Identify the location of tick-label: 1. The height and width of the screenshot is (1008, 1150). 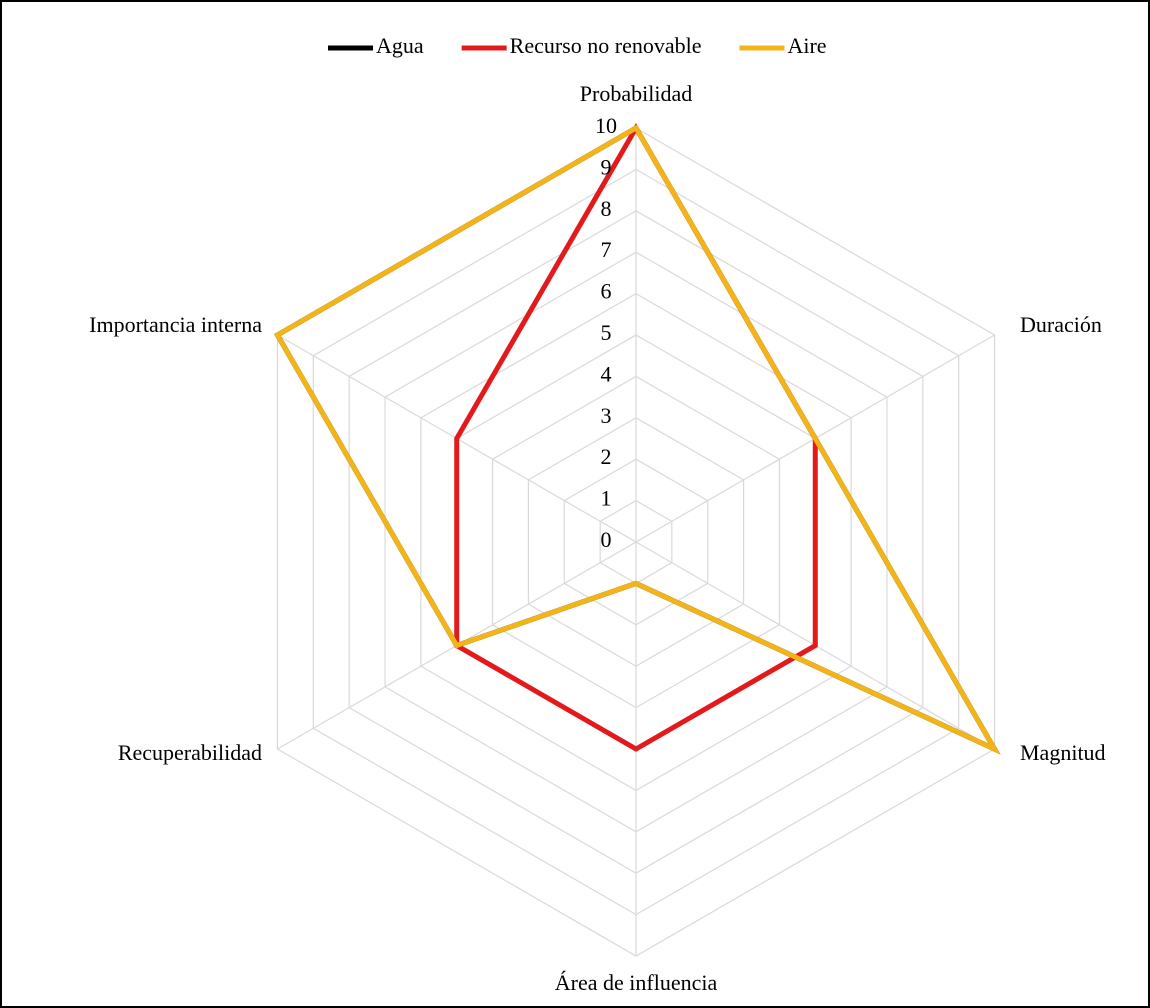
(606, 498).